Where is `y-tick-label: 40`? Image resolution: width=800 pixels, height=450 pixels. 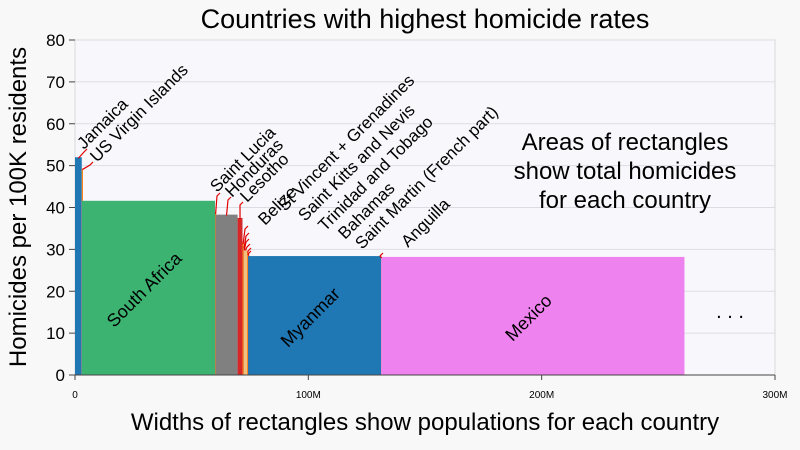 y-tick-label: 40 is located at coordinates (55, 208).